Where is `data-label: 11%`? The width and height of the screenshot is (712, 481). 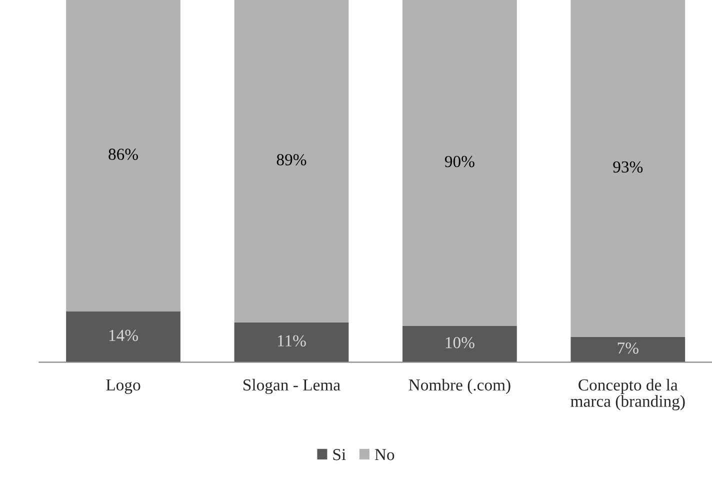
data-label: 11% is located at coordinates (292, 340).